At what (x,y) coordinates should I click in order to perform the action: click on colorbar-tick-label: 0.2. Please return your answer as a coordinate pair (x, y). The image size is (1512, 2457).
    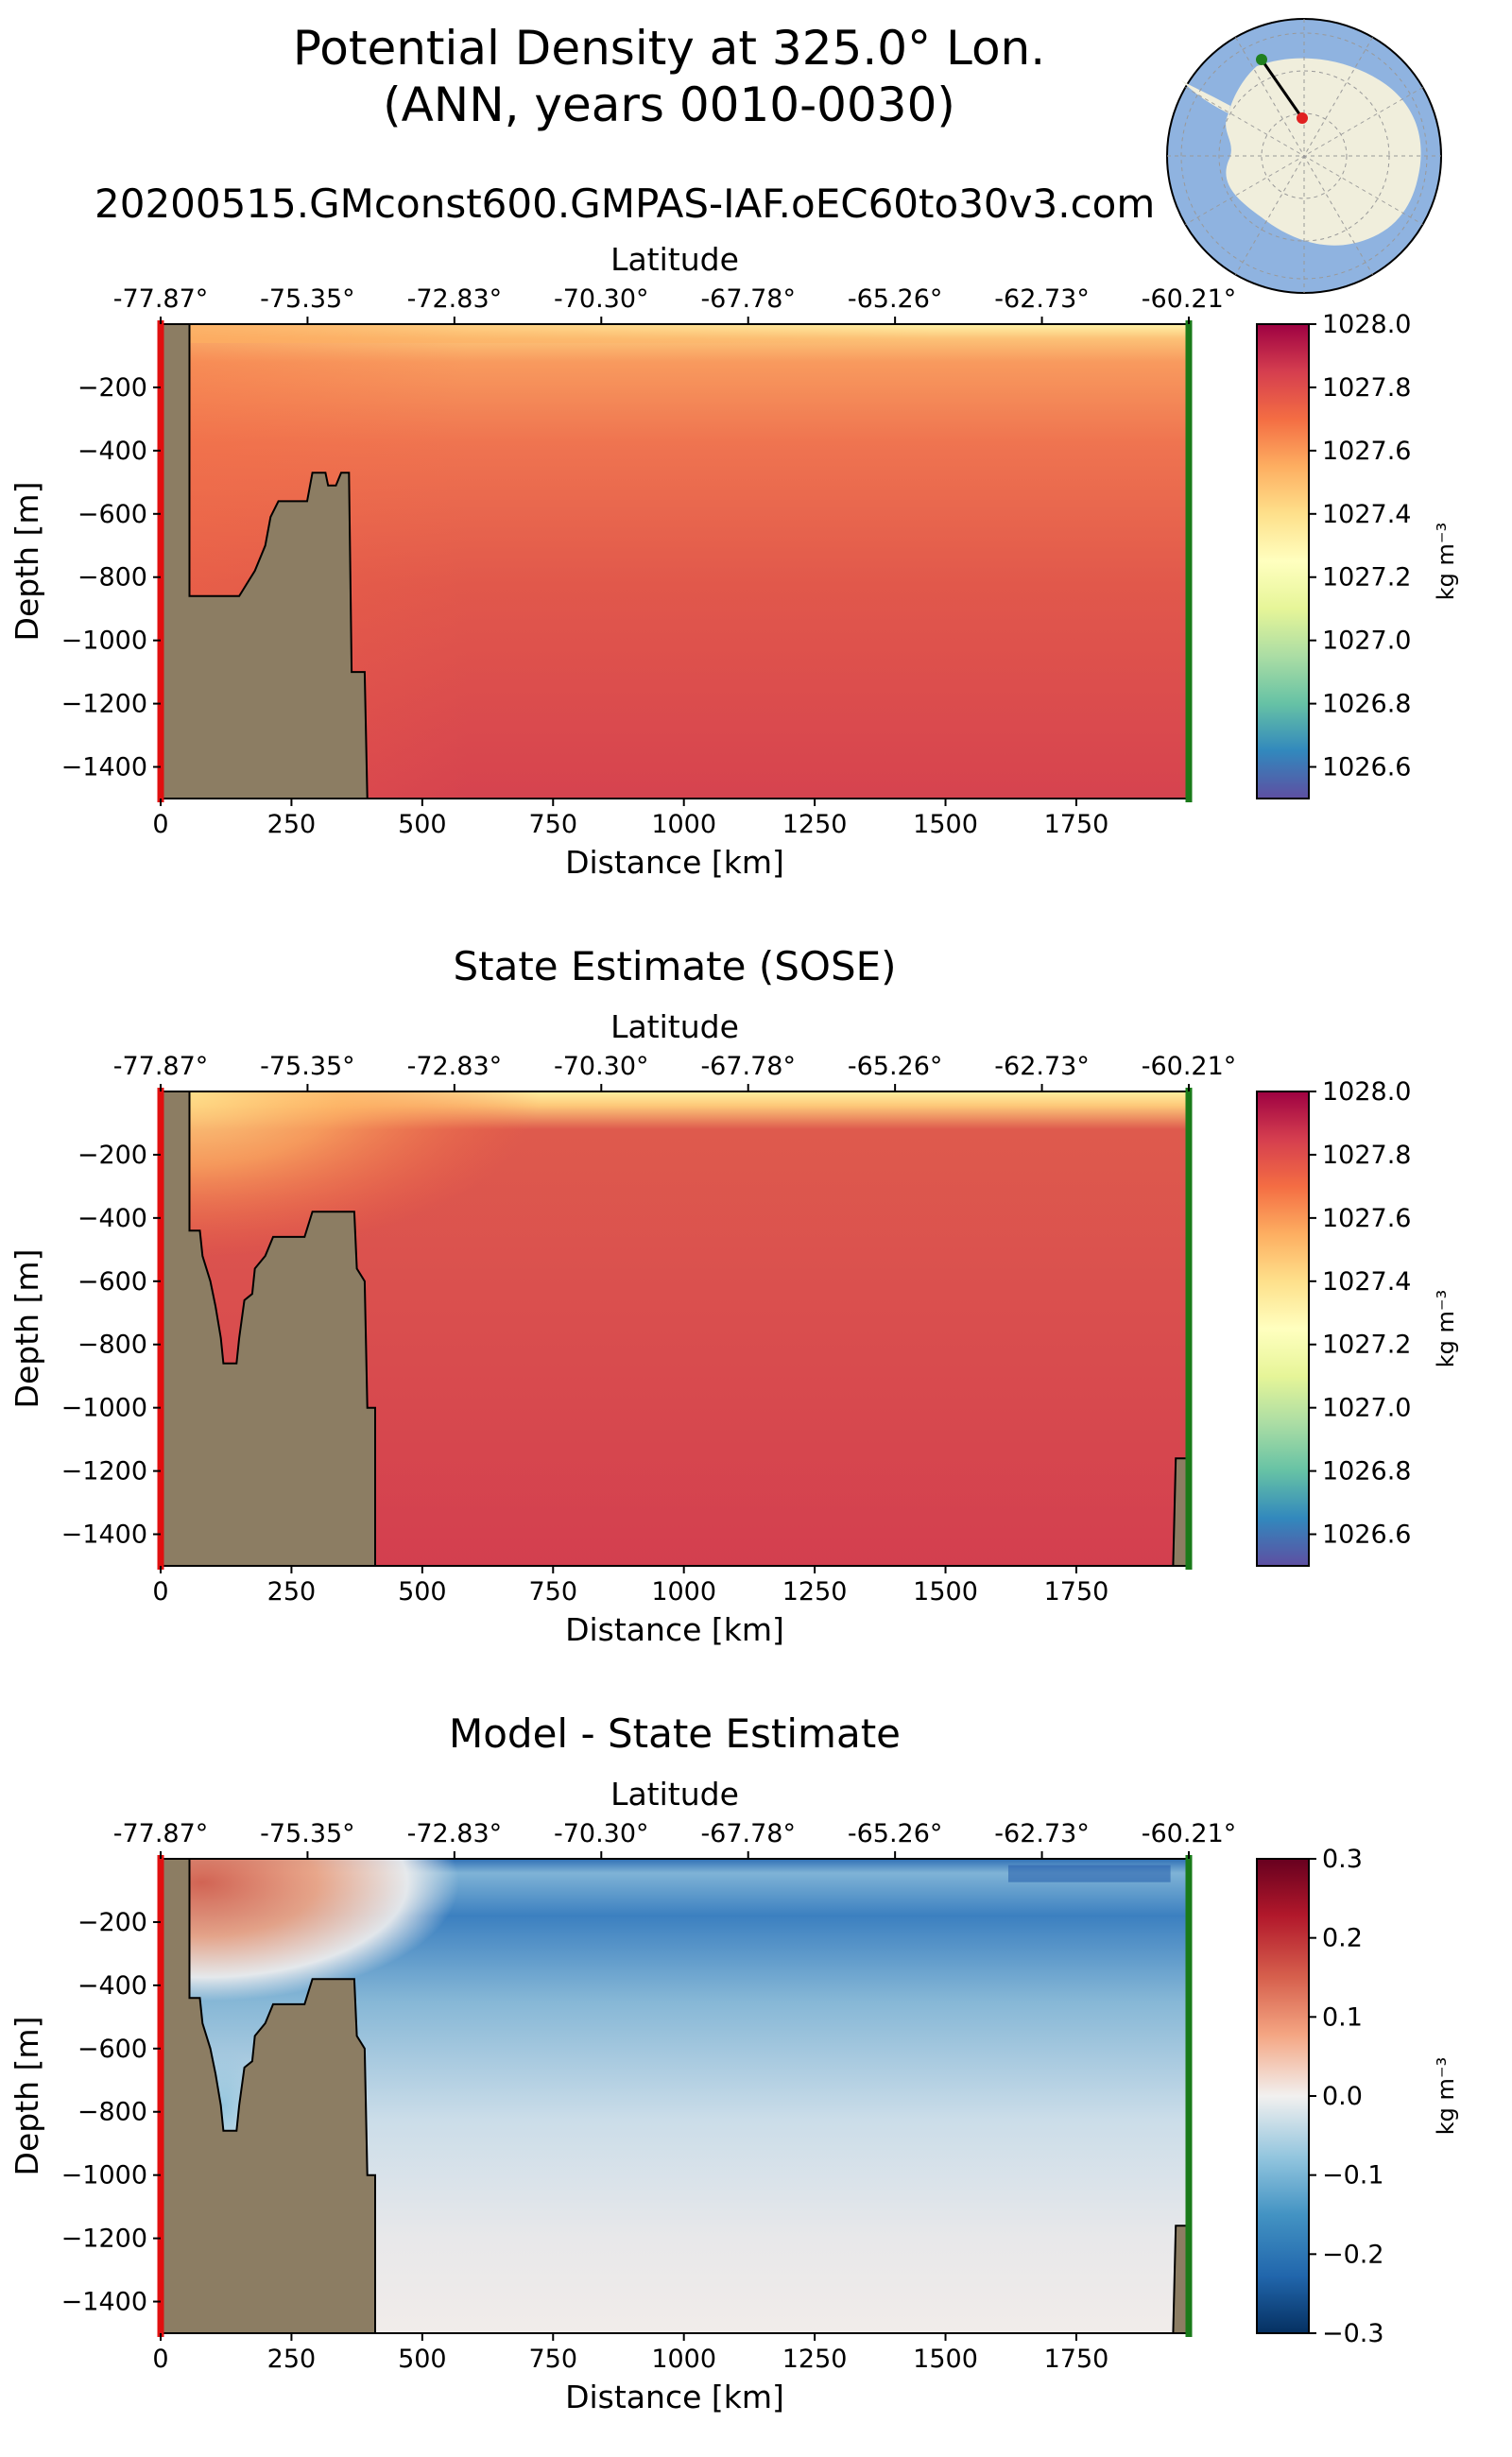
    Looking at the image, I should click on (1342, 1938).